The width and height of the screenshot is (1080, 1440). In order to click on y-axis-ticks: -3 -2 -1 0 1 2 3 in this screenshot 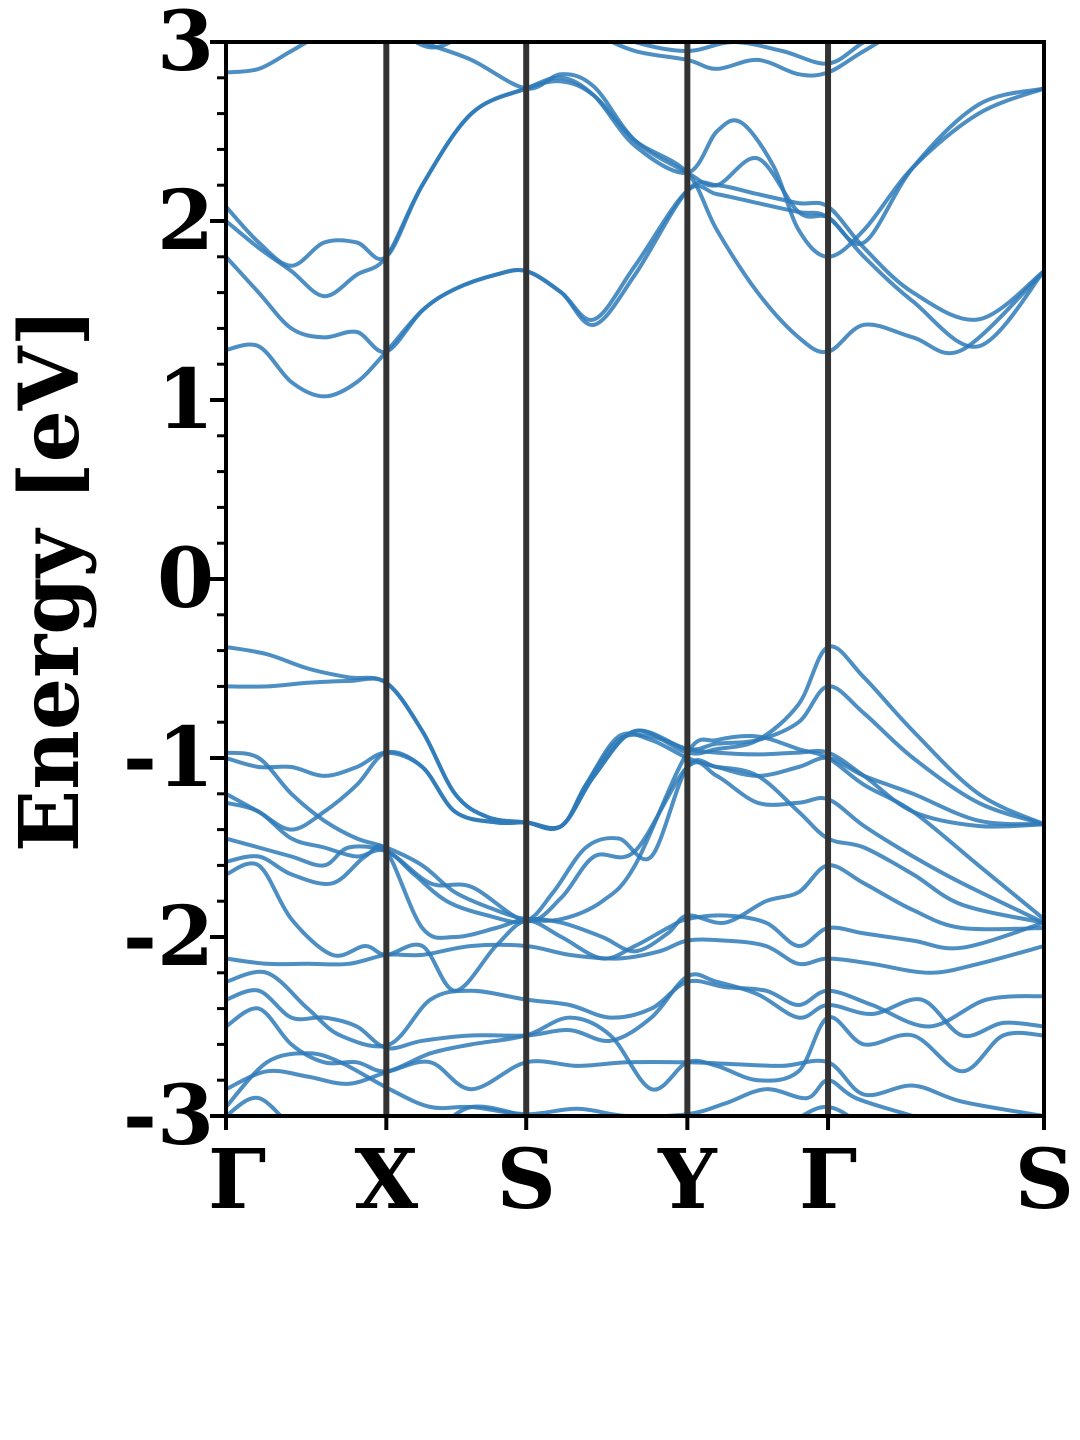, I will do `click(174, 582)`.